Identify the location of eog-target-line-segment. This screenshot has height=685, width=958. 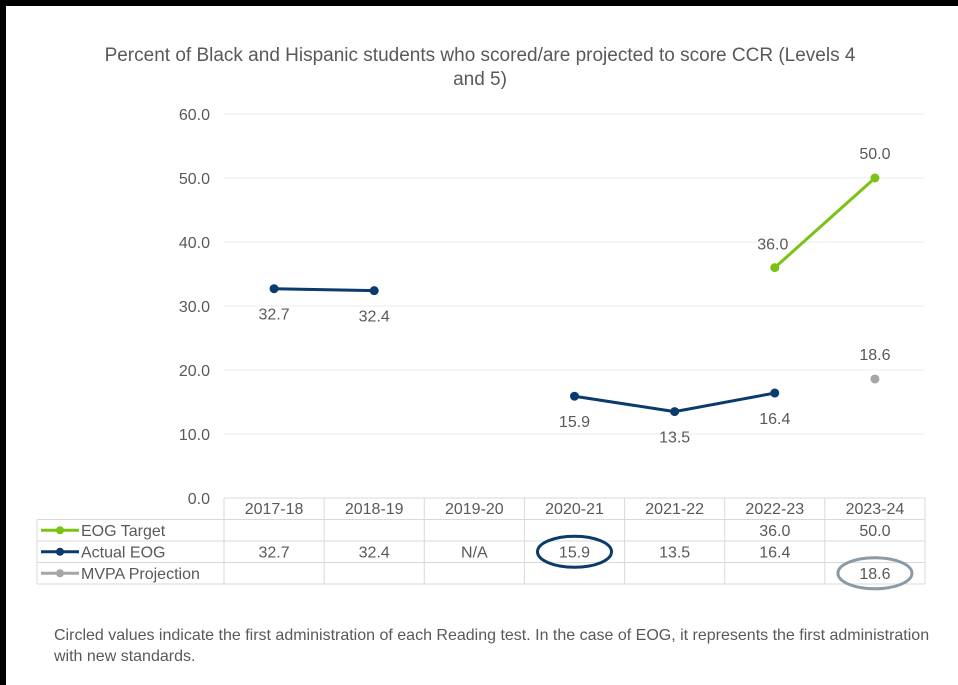
(825, 223).